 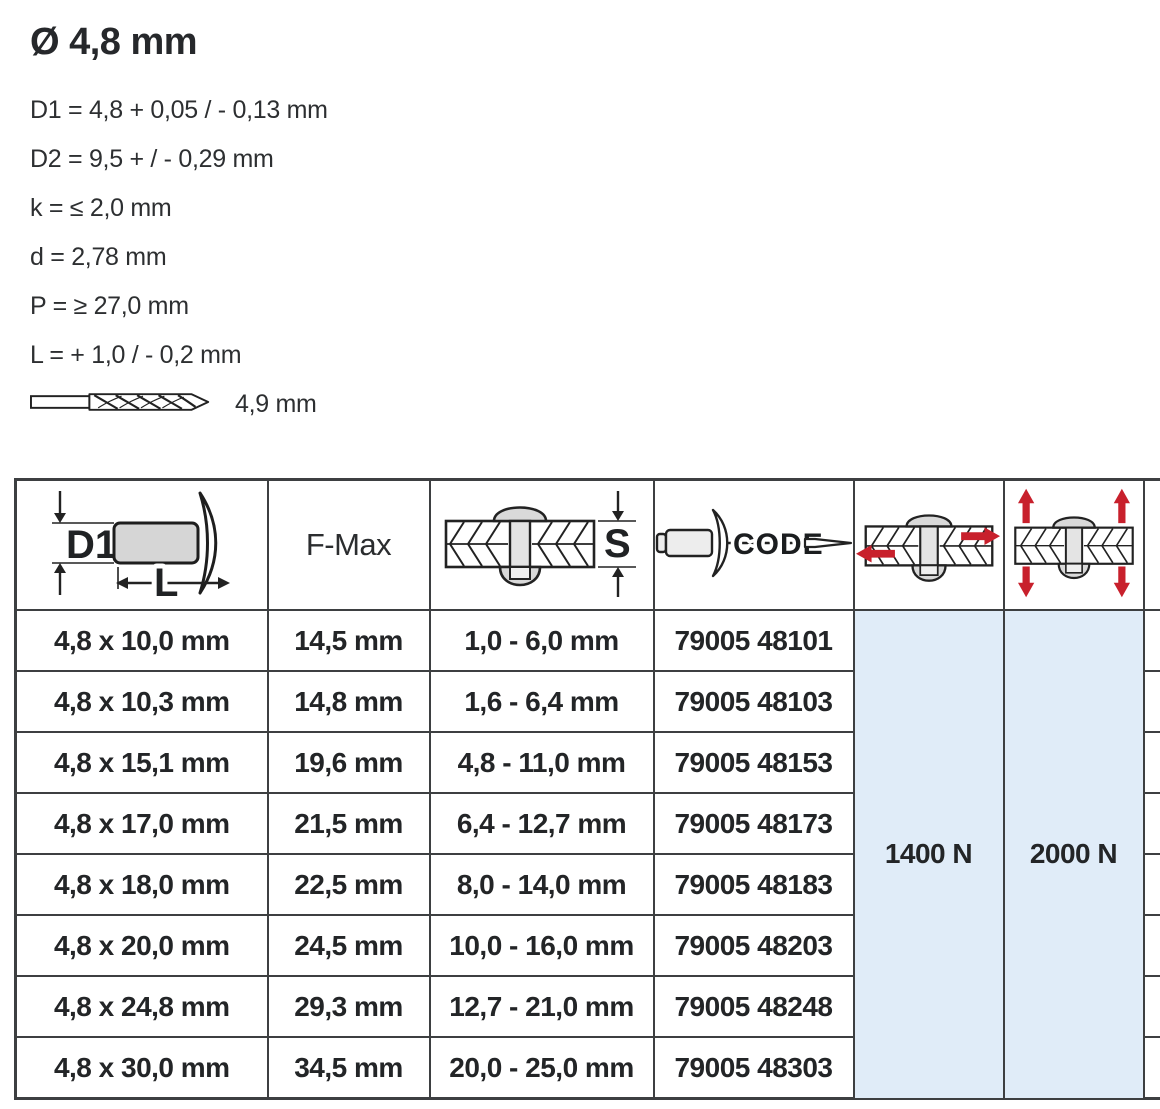 I want to click on grip-cell: 1,0 - 6,0 mm, so click(x=541, y=640).